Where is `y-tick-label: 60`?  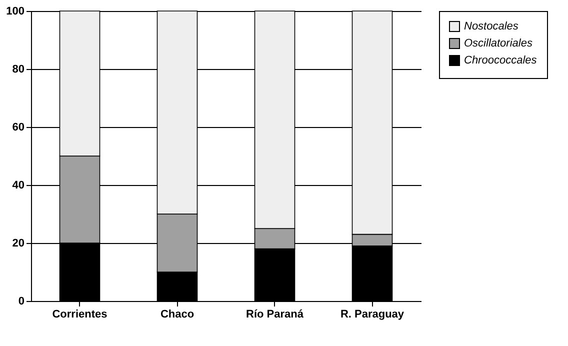
y-tick-label: 60 is located at coordinates (18, 128).